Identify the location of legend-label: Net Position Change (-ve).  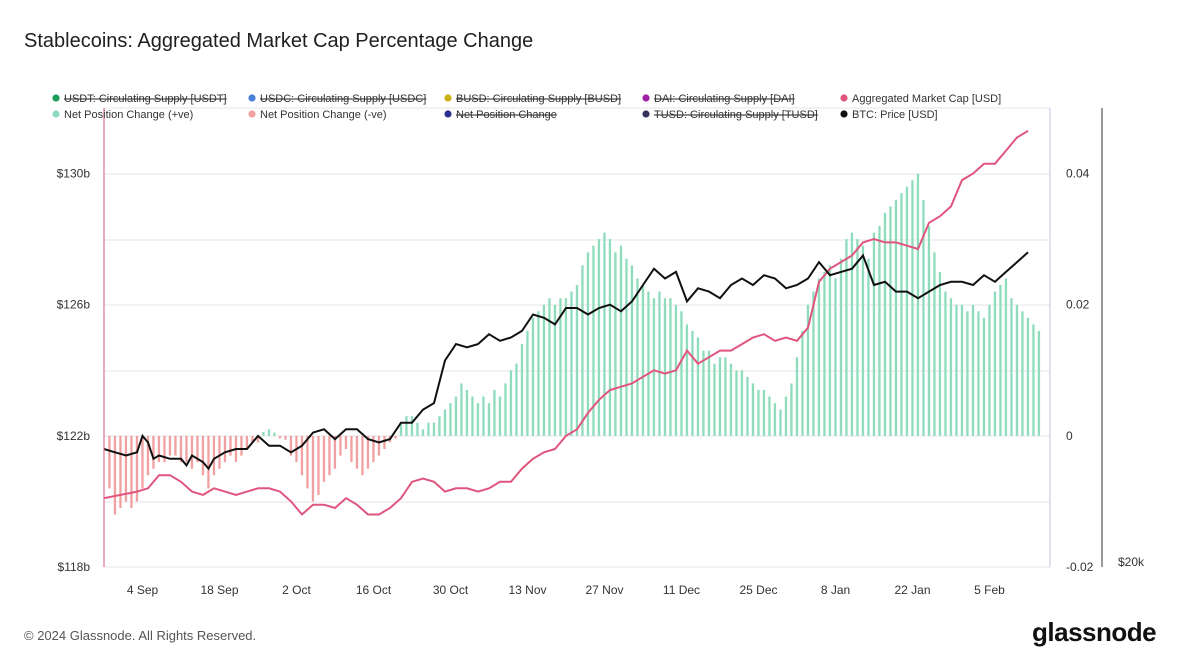
(323, 115).